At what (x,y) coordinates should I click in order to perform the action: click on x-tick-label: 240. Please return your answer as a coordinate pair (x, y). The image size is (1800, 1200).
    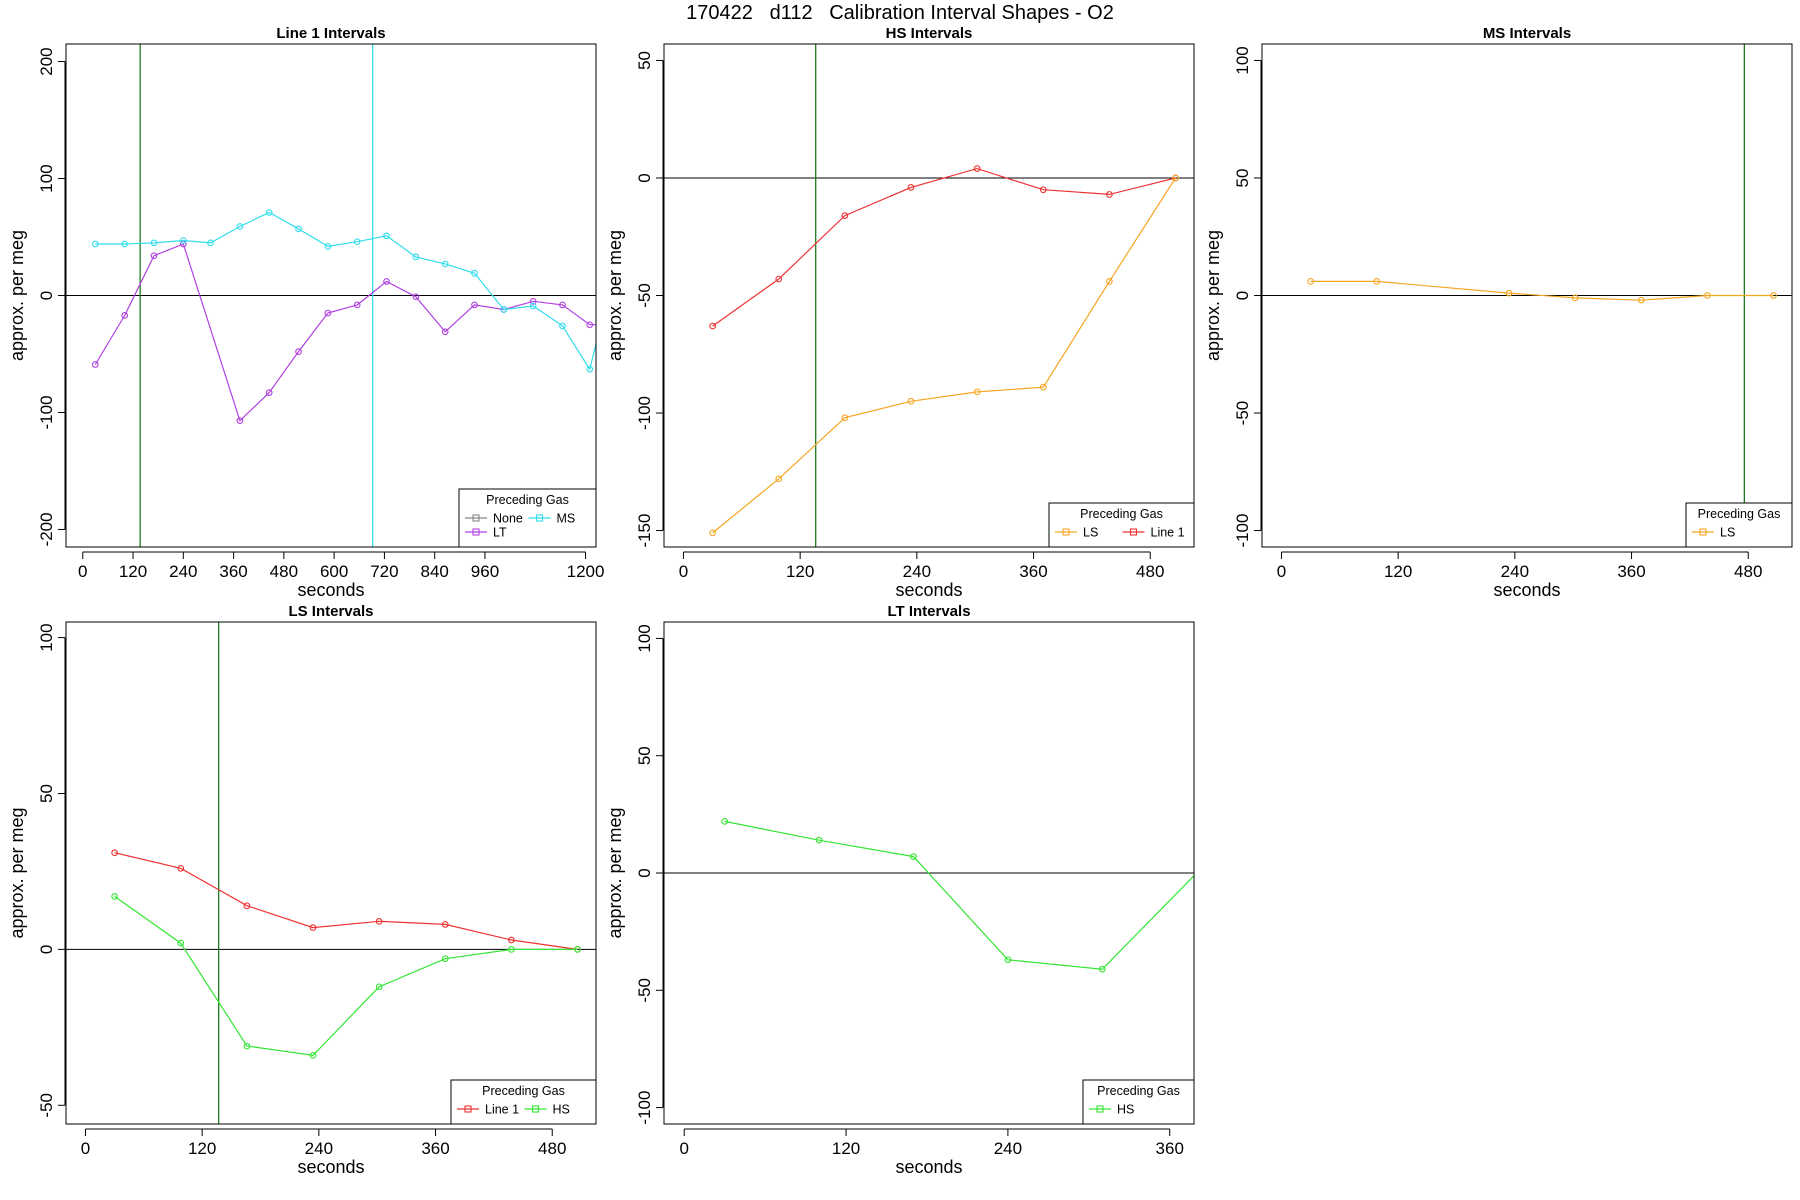
    Looking at the image, I should click on (319, 1148).